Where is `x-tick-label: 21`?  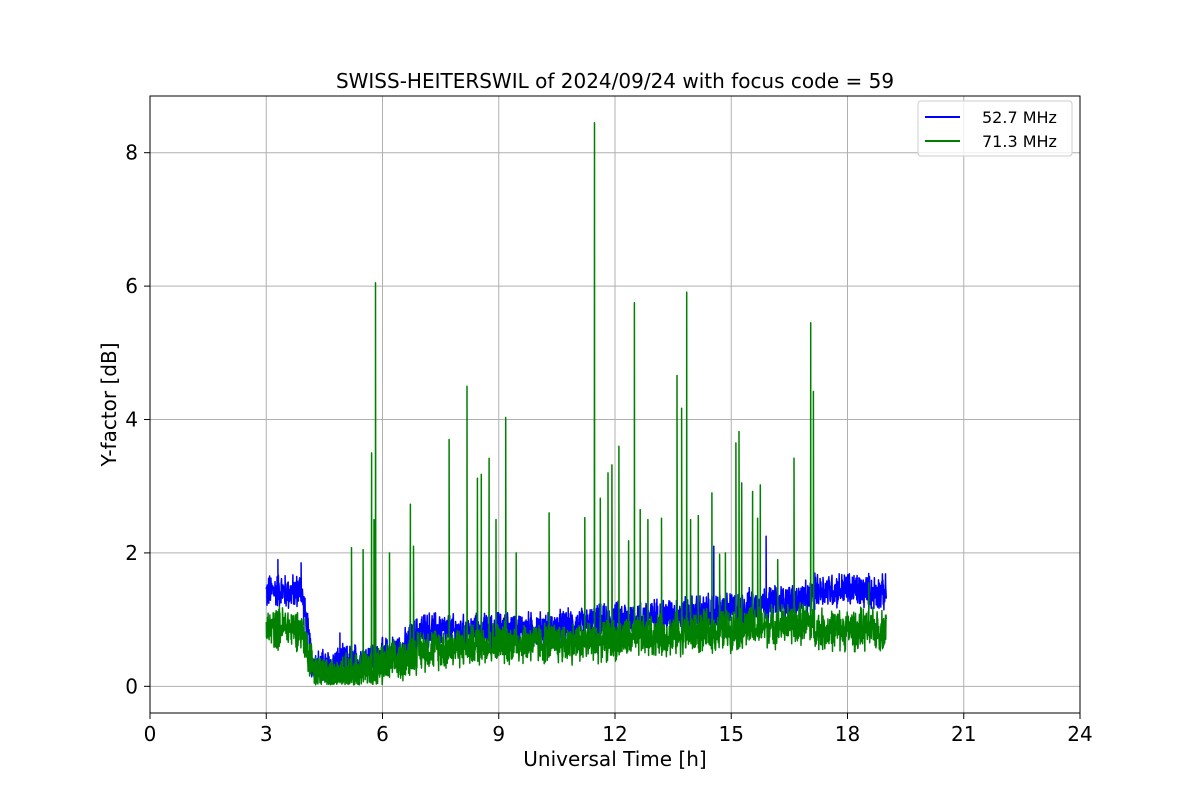
x-tick-label: 21 is located at coordinates (963, 734).